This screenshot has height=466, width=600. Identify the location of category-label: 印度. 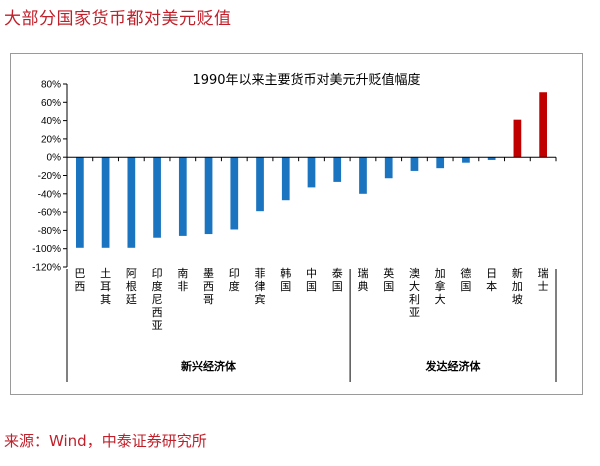
(234, 280).